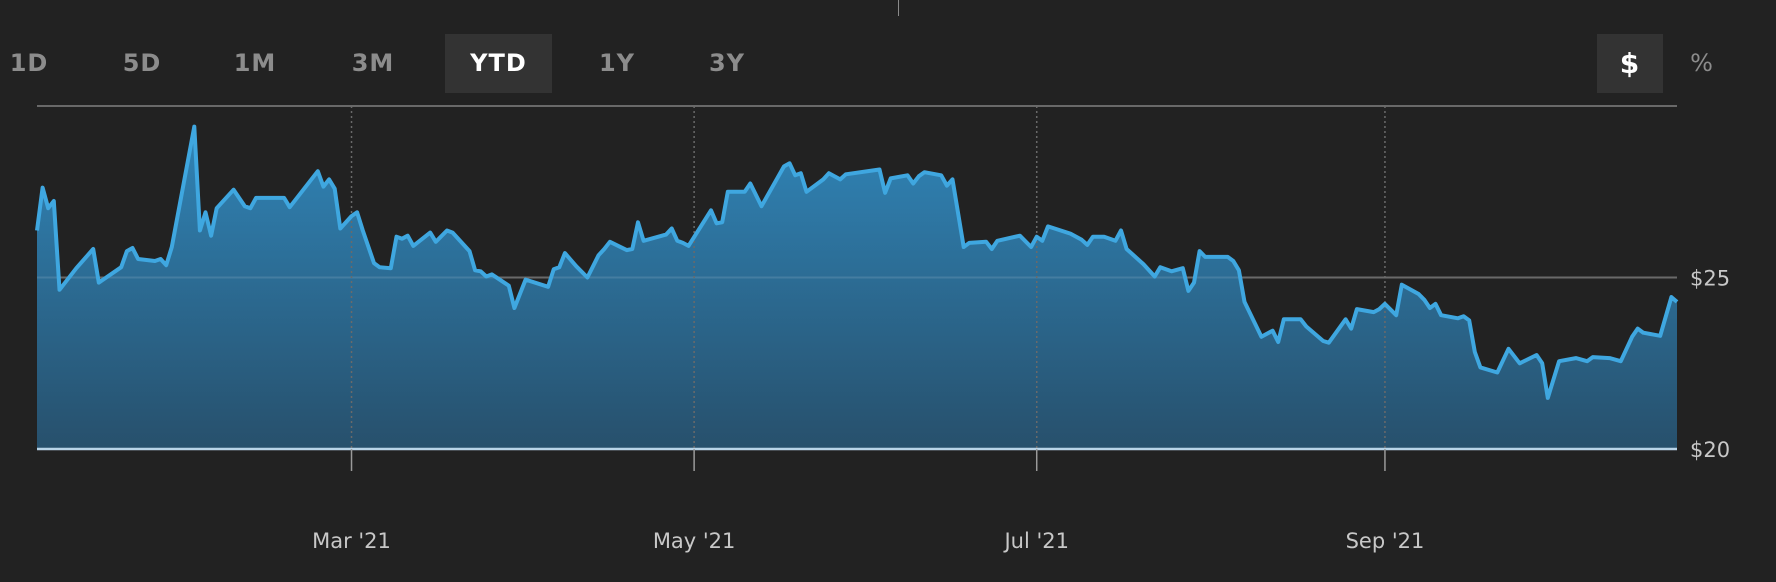 Image resolution: width=1776 pixels, height=582 pixels. I want to click on range-tab-1m: 1M, so click(255, 63).